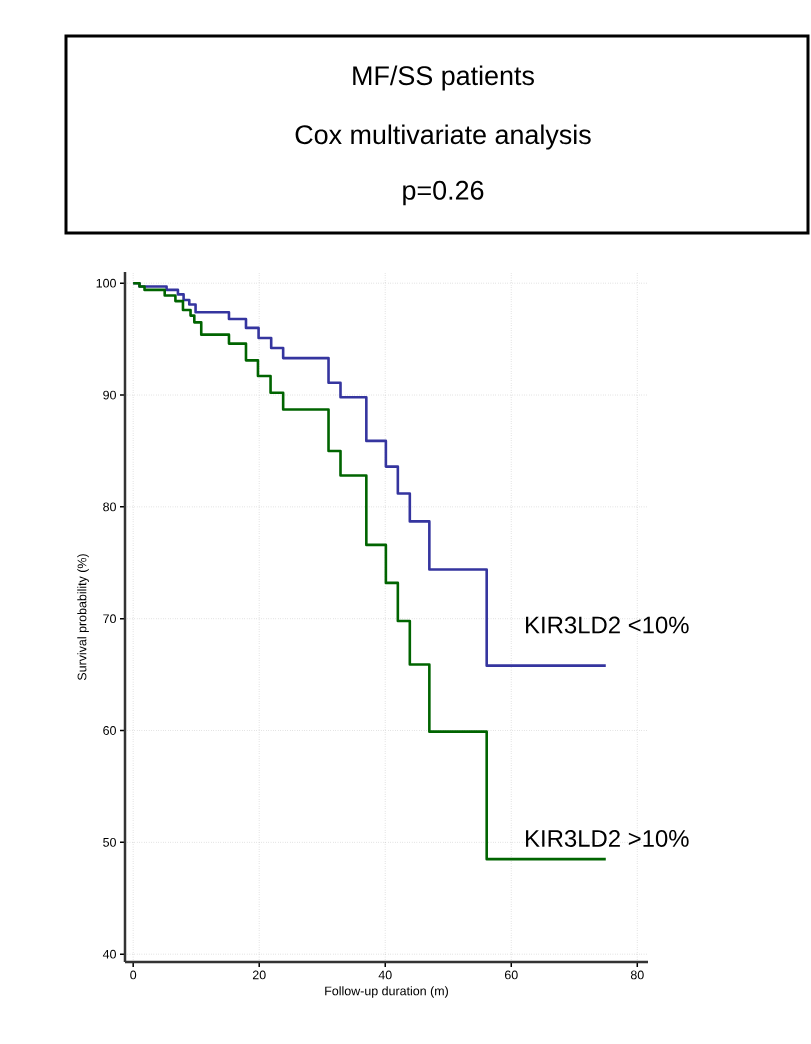 The image size is (811, 1044). I want to click on x-tick-label: 20, so click(259, 975).